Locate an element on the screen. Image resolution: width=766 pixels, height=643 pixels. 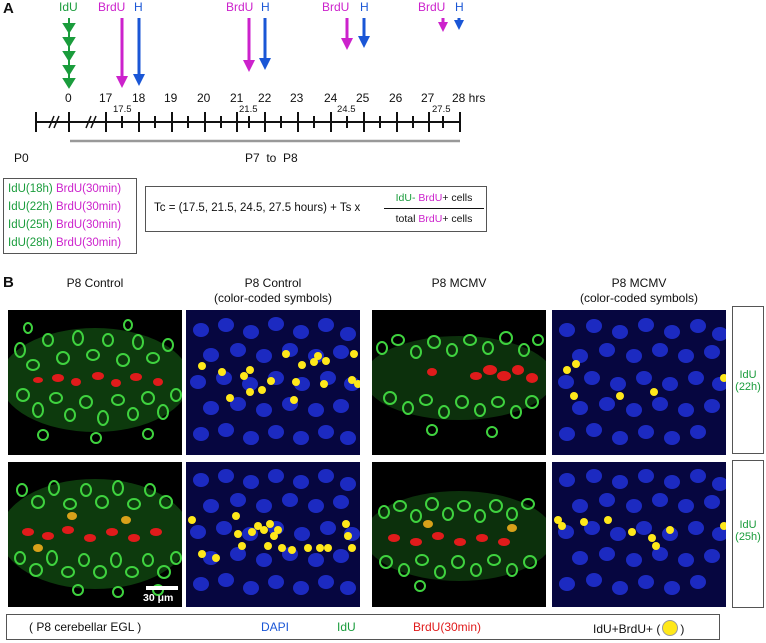
tick-24-5: 24.5 is located at coordinates (346, 109).